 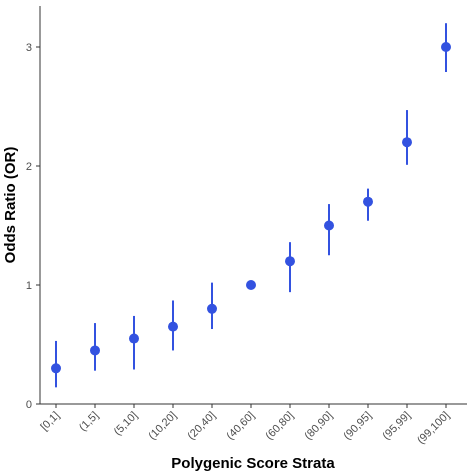 What do you see at coordinates (29, 405) in the screenshot?
I see `y-tick-label: 0` at bounding box center [29, 405].